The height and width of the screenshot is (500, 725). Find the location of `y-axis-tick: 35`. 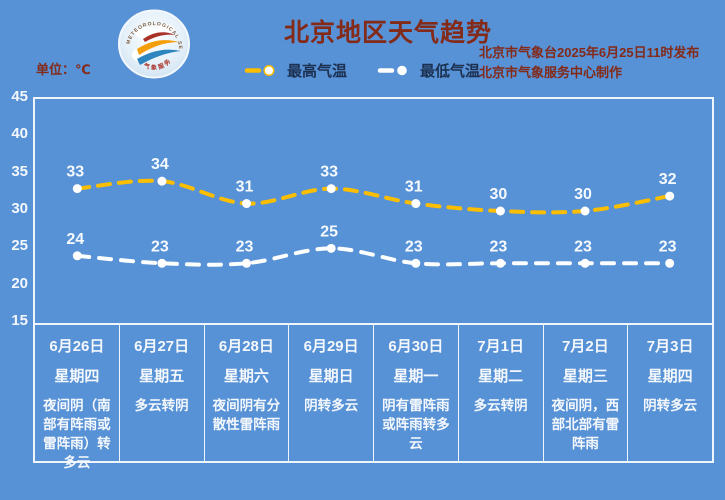

y-axis-tick: 35 is located at coordinates (19, 171).